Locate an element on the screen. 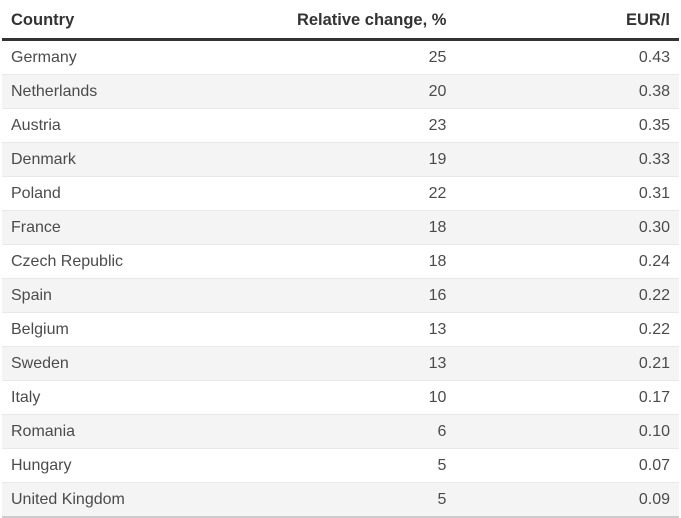  table-row: Austria 23 0.35 is located at coordinates (340, 125).